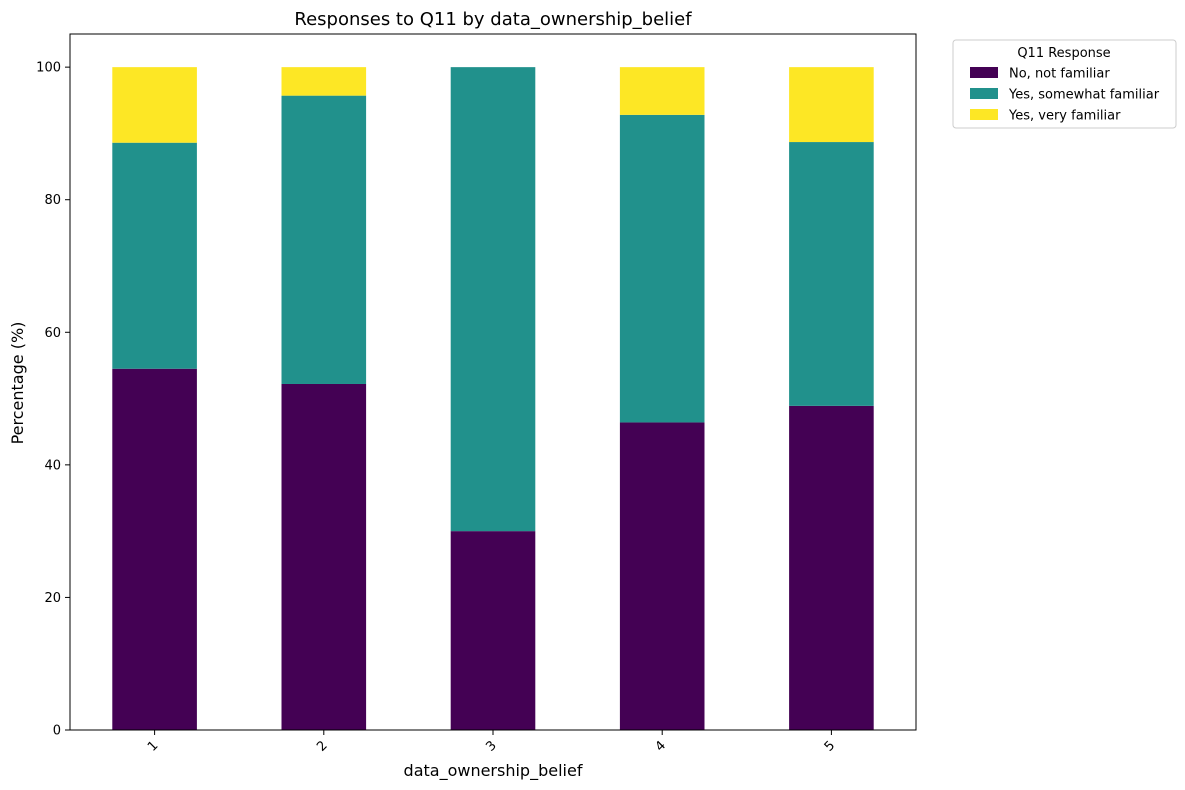 This screenshot has width=1185, height=790. Describe the element at coordinates (1064, 116) in the screenshot. I see `legend-label: Yes, very familiar` at that location.